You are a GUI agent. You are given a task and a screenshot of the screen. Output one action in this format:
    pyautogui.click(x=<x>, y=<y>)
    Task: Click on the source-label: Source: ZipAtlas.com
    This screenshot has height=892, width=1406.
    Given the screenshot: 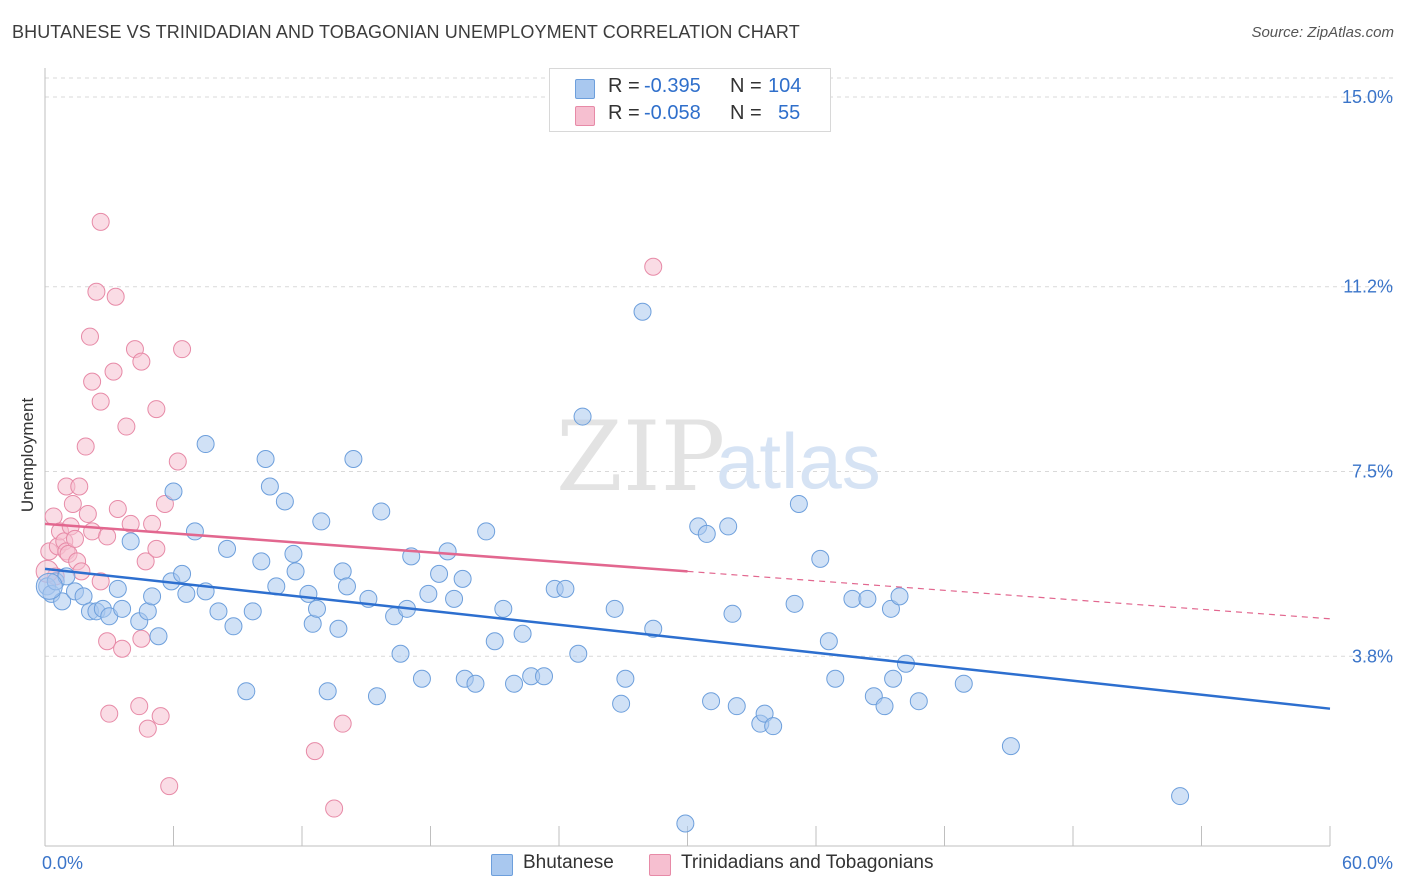 What is the action you would take?
    pyautogui.click(x=1322, y=32)
    